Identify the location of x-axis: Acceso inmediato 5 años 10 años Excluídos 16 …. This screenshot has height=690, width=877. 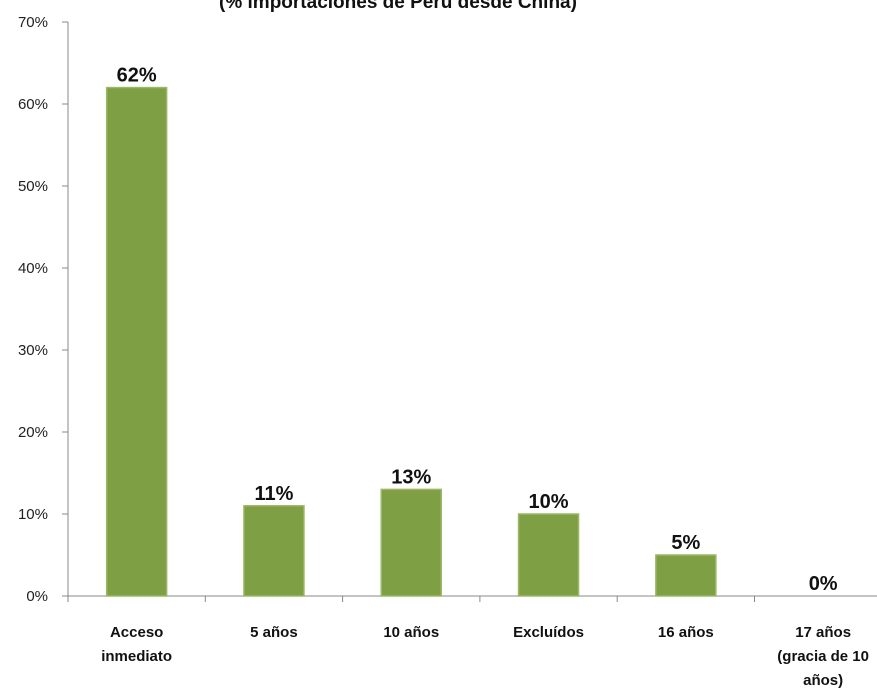
(472, 642).